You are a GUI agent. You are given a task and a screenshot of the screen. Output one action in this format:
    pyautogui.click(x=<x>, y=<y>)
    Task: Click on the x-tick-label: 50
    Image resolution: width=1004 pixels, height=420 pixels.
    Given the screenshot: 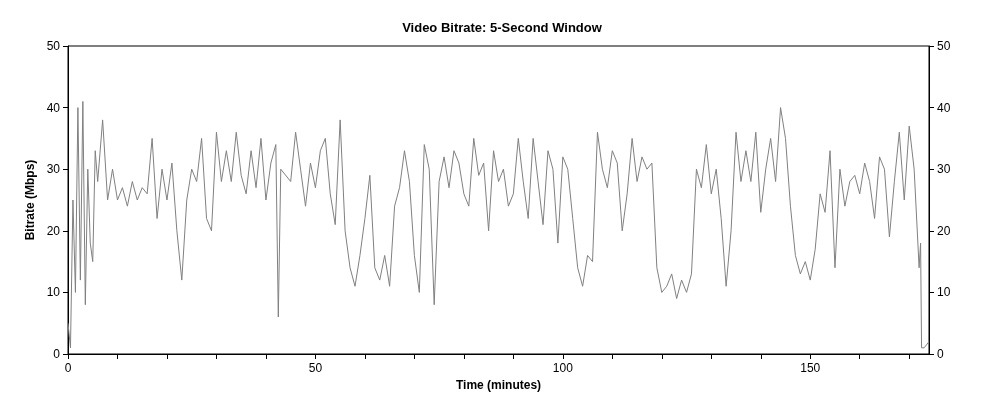 What is the action you would take?
    pyautogui.click(x=315, y=368)
    